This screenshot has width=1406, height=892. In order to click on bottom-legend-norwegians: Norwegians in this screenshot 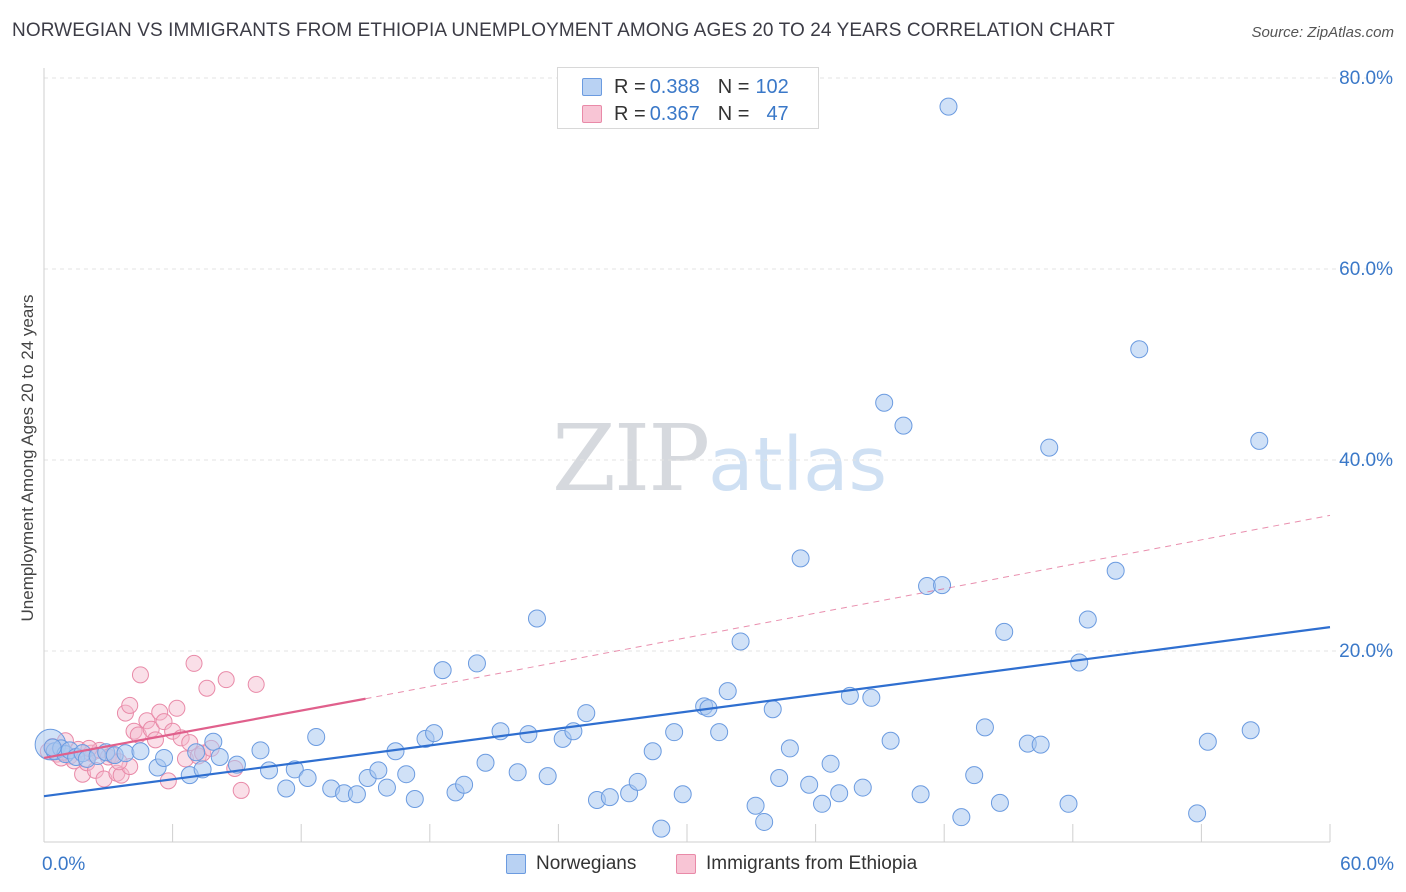, I will do `click(571, 864)`.